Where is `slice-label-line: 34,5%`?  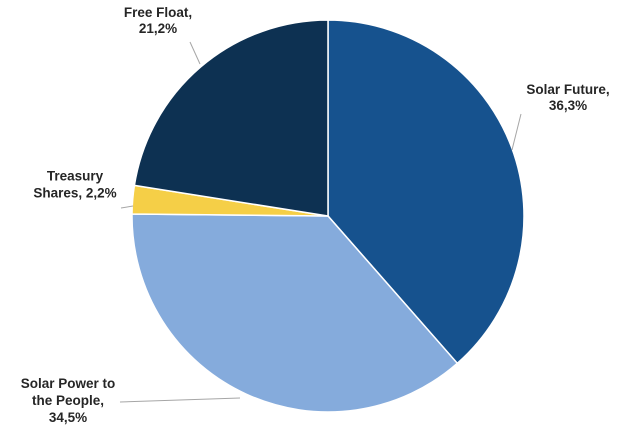 slice-label-line: 34,5% is located at coordinates (68, 417).